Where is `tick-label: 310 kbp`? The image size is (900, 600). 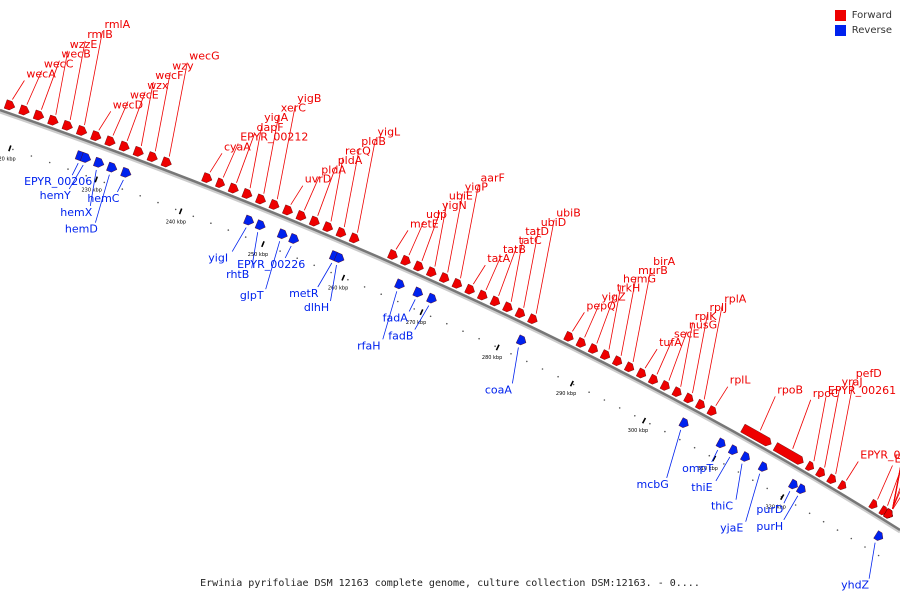
tick-label: 310 kbp is located at coordinates (708, 469).